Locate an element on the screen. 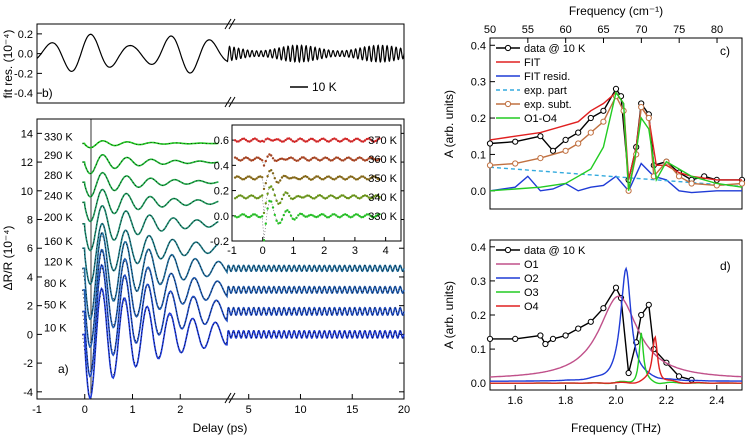  inset-xtick-label: 3 is located at coordinates (355, 251).